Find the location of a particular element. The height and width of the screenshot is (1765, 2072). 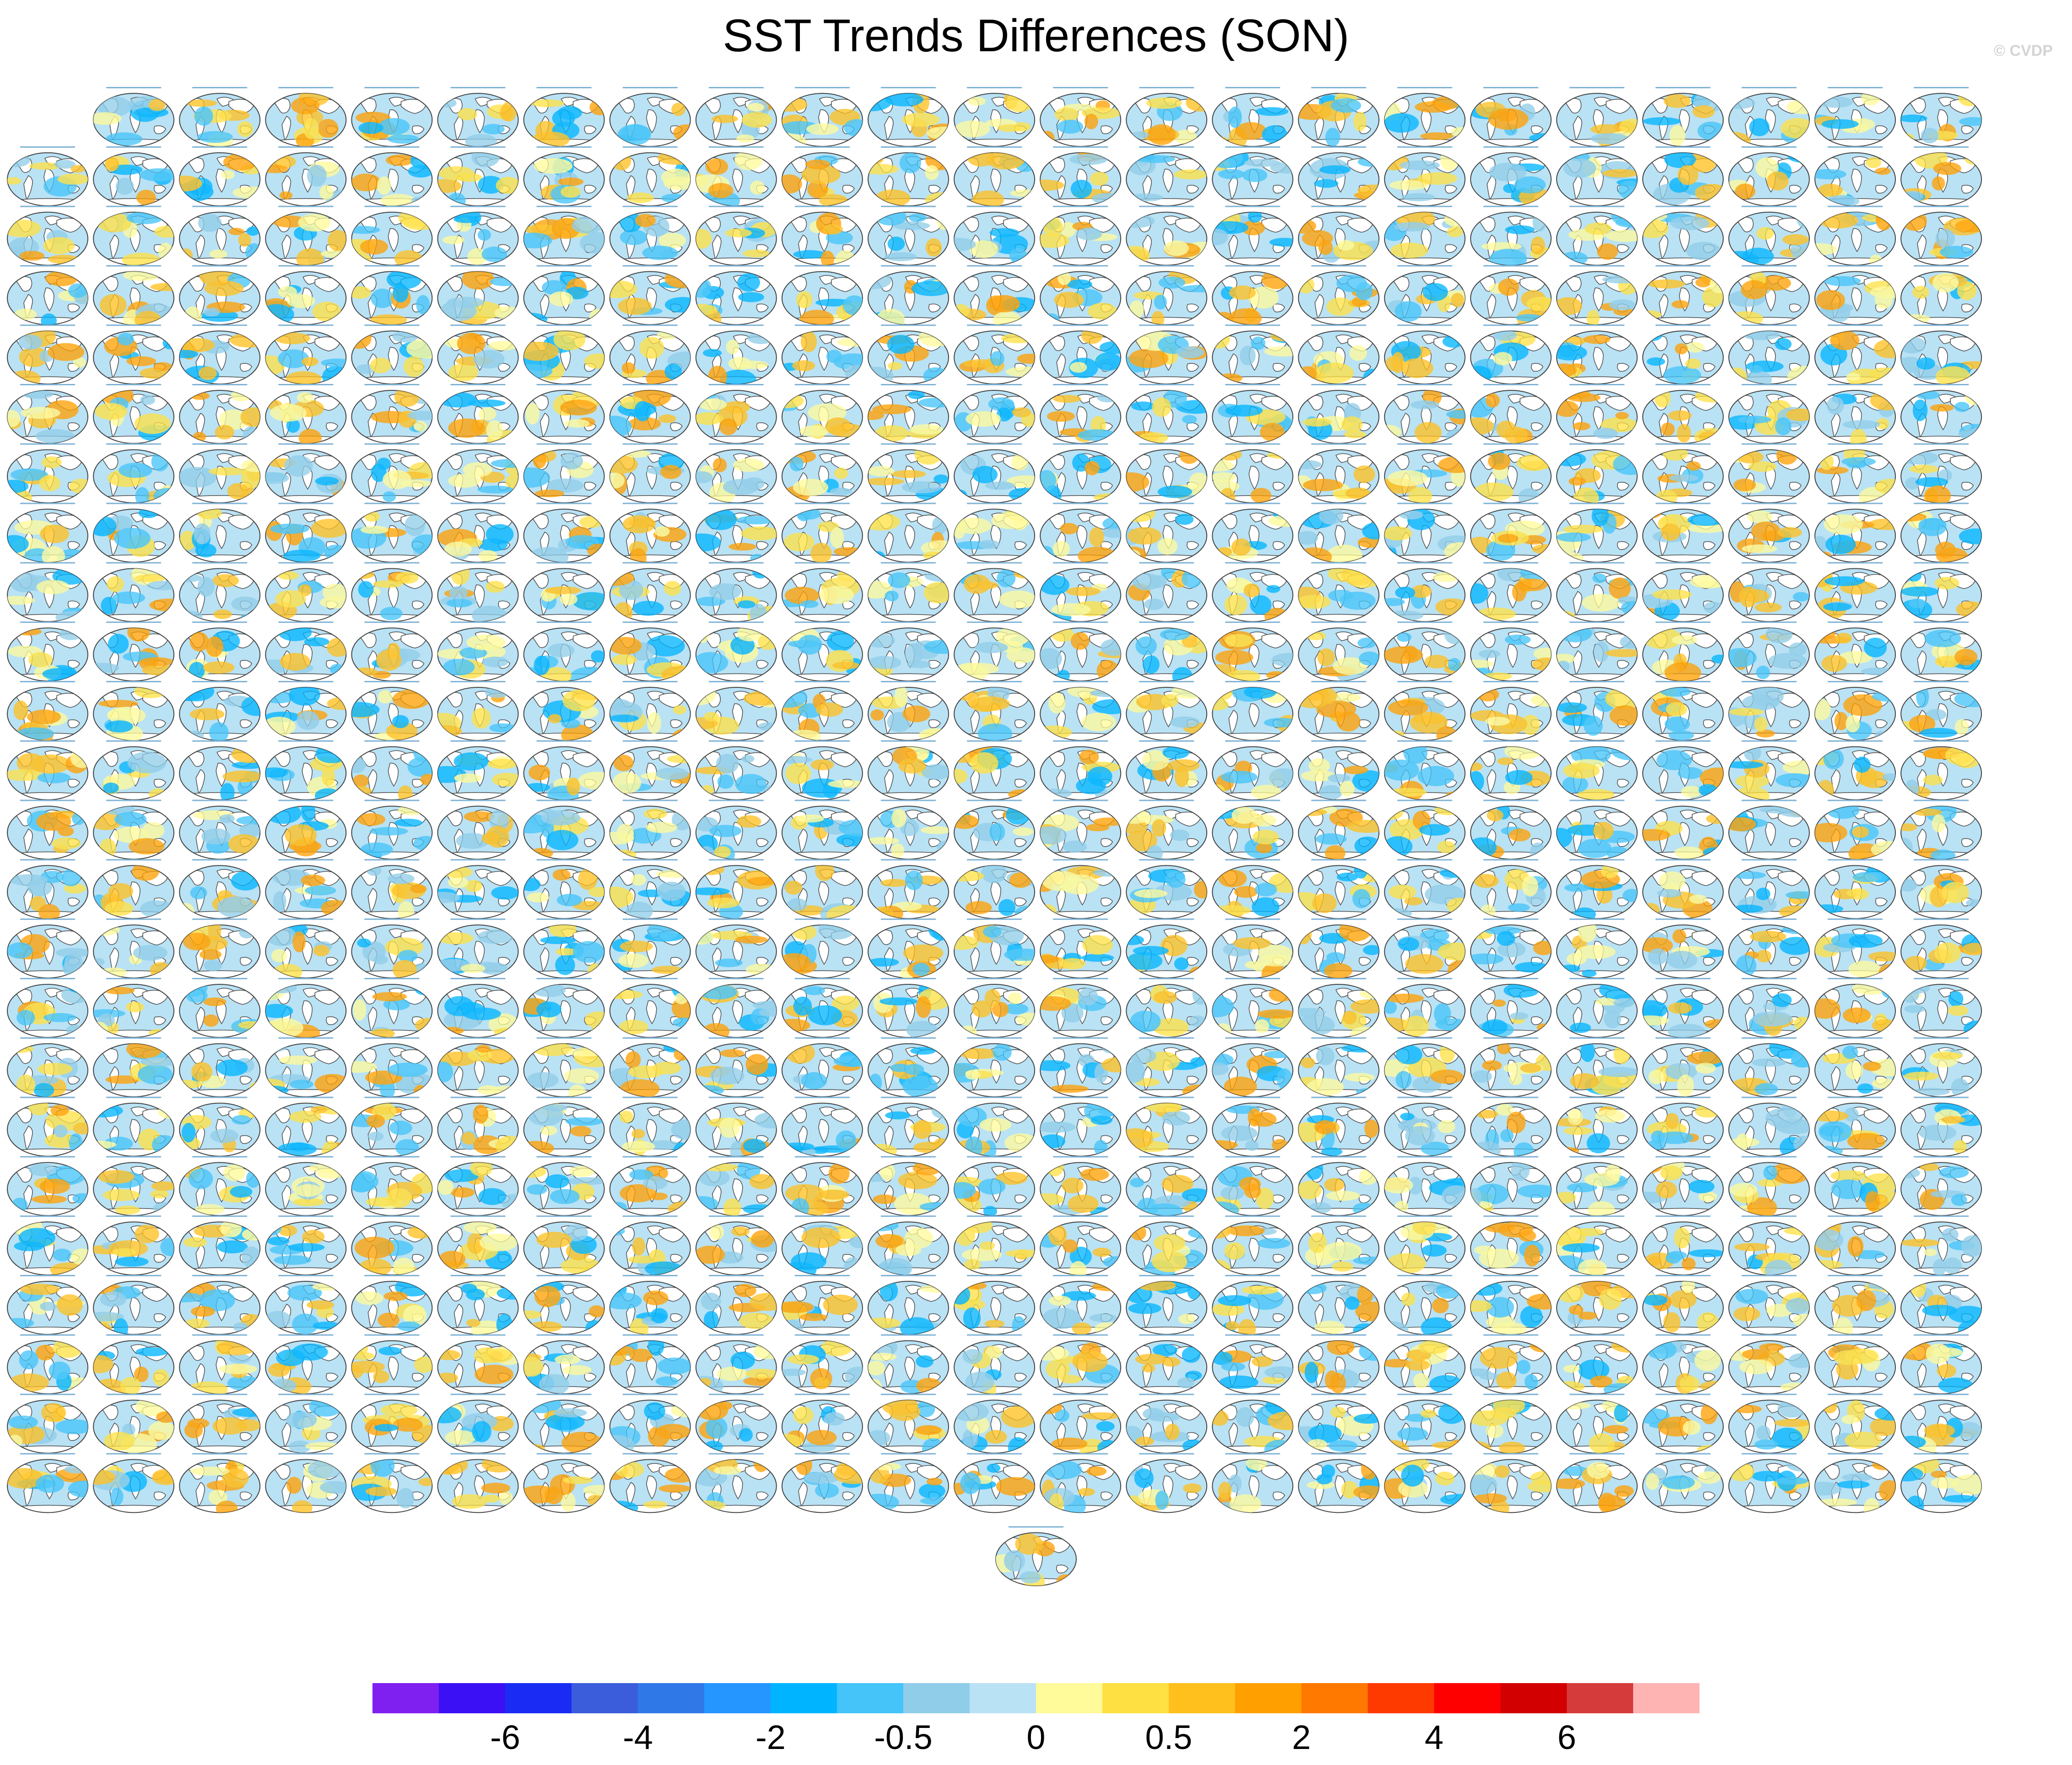

watermark: © CVDP is located at coordinates (2023, 50).